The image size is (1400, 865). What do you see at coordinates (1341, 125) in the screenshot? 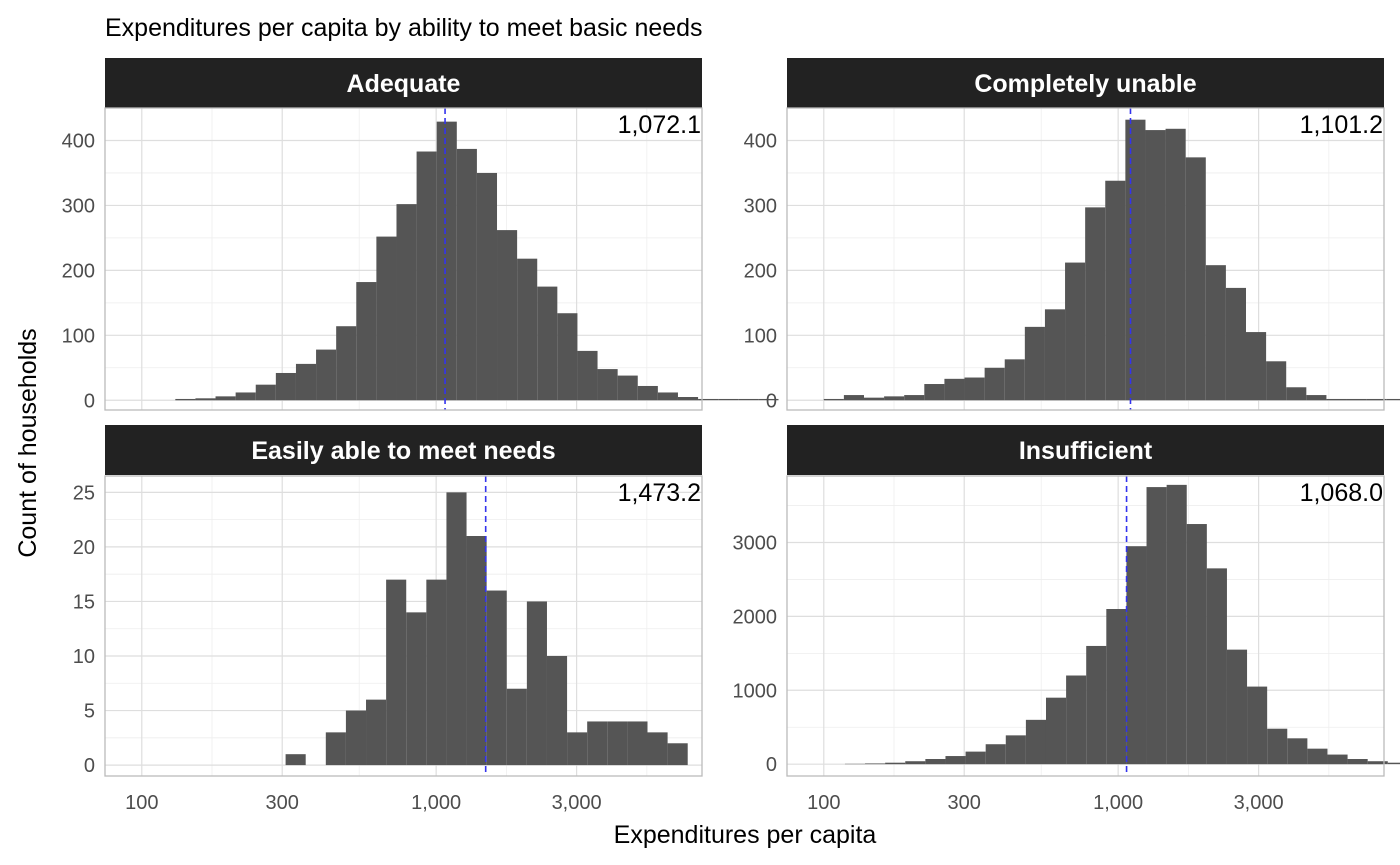
I see `median-label: 1,101.2` at bounding box center [1341, 125].